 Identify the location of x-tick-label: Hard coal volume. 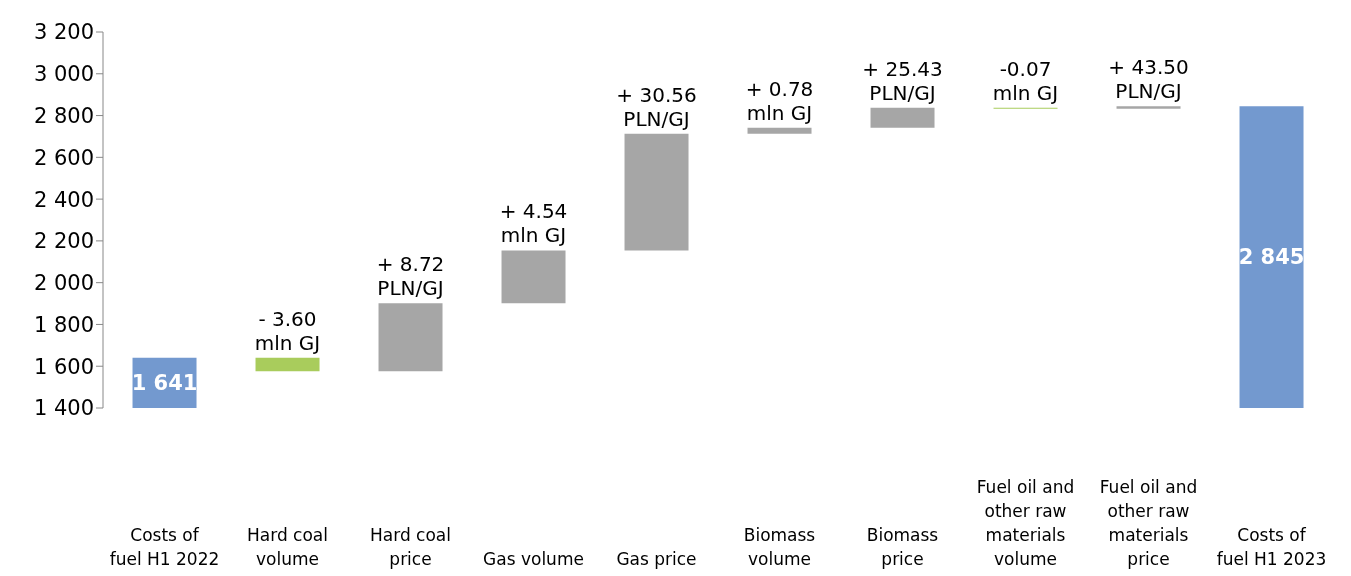
(287, 547).